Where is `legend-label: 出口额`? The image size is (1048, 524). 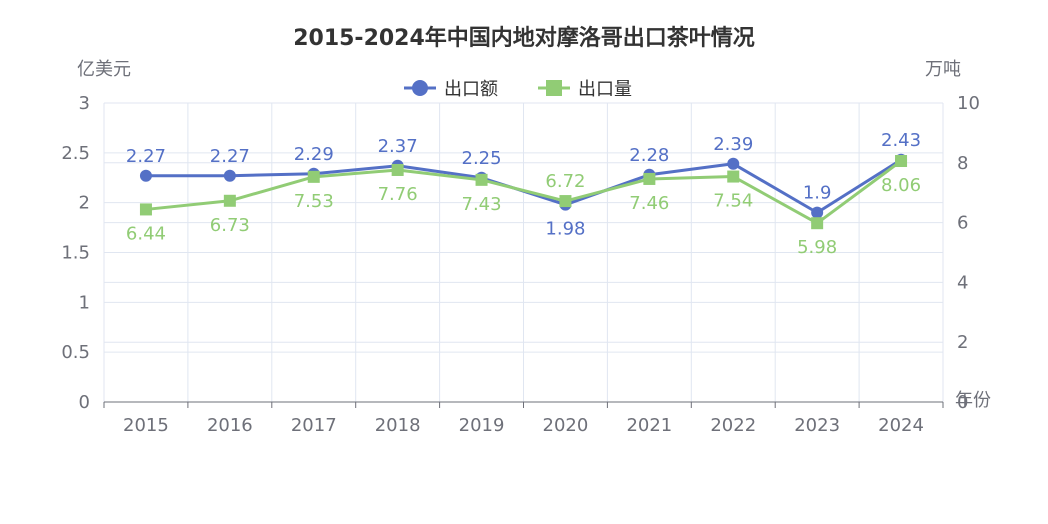
legend-label: 出口额 is located at coordinates (471, 89).